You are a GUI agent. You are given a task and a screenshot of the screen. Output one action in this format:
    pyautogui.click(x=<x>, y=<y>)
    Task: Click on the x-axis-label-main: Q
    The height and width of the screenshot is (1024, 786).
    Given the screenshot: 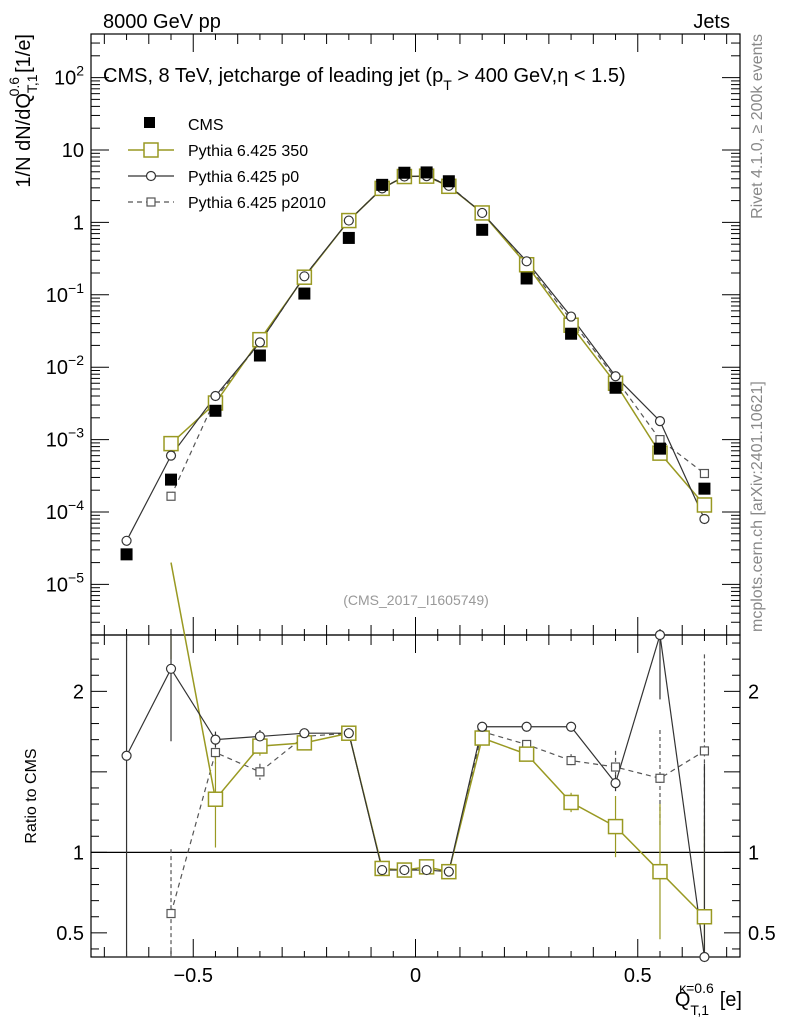 What is the action you would take?
    pyautogui.click(x=683, y=1000)
    